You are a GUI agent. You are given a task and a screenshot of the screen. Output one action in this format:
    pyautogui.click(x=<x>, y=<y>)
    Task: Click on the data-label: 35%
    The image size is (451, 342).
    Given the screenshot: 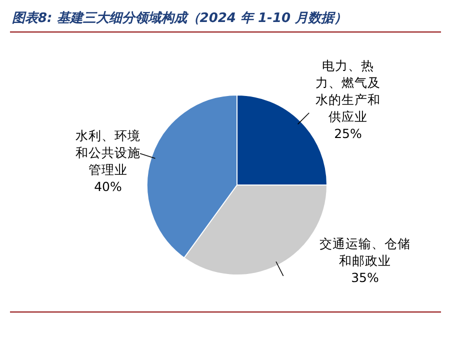 What is the action you would take?
    pyautogui.click(x=365, y=277)
    